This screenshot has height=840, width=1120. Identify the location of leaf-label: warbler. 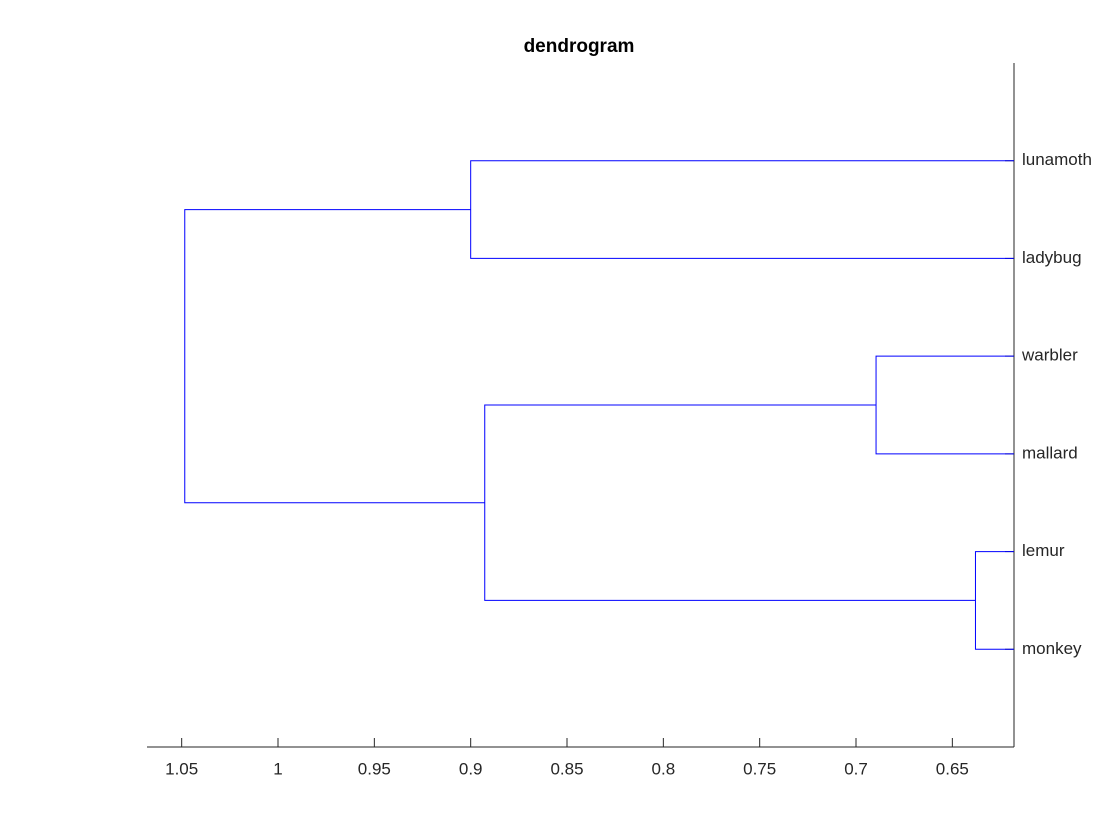
(1049, 355).